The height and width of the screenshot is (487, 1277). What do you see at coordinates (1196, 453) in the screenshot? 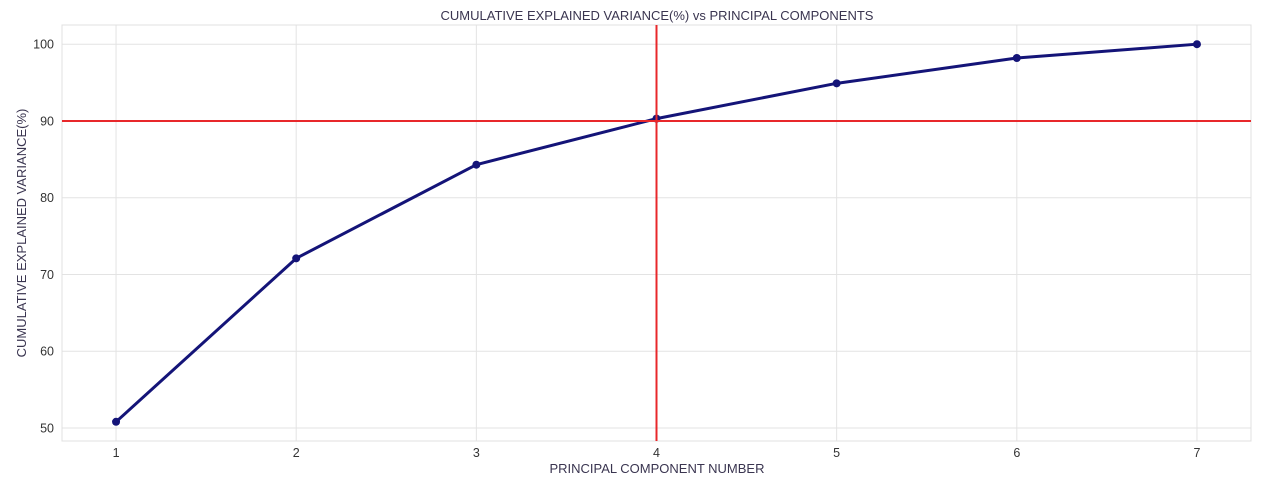
I see `x-tick-label: 7` at bounding box center [1196, 453].